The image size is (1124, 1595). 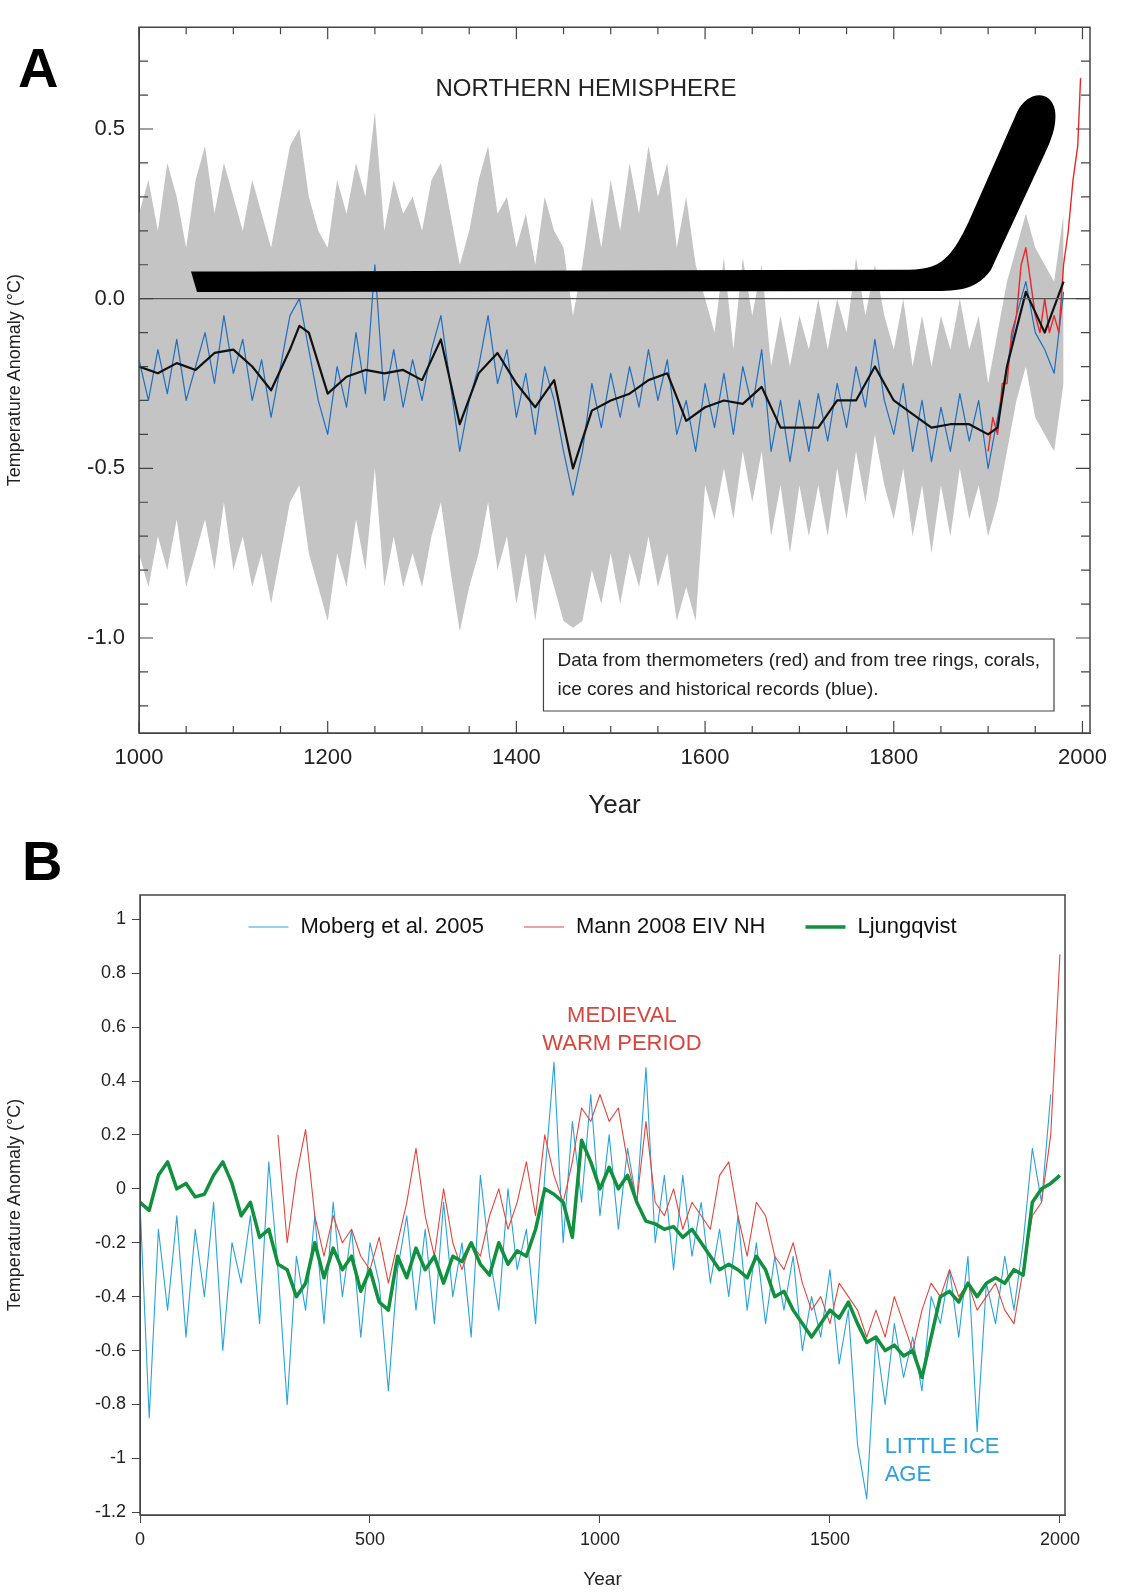 What do you see at coordinates (328, 757) in the screenshot?
I see `x-tick-label: 1200` at bounding box center [328, 757].